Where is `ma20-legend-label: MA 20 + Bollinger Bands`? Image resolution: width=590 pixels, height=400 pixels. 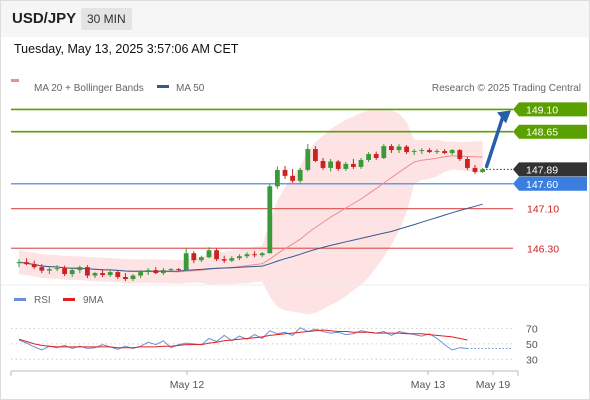
ma20-legend-label: MA 20 + Bollinger Bands is located at coordinates (89, 88).